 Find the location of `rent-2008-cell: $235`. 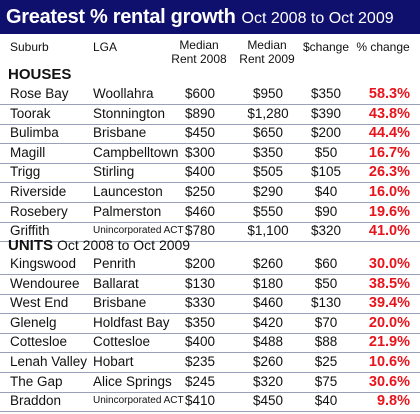

rent-2008-cell: $235 is located at coordinates (200, 361).